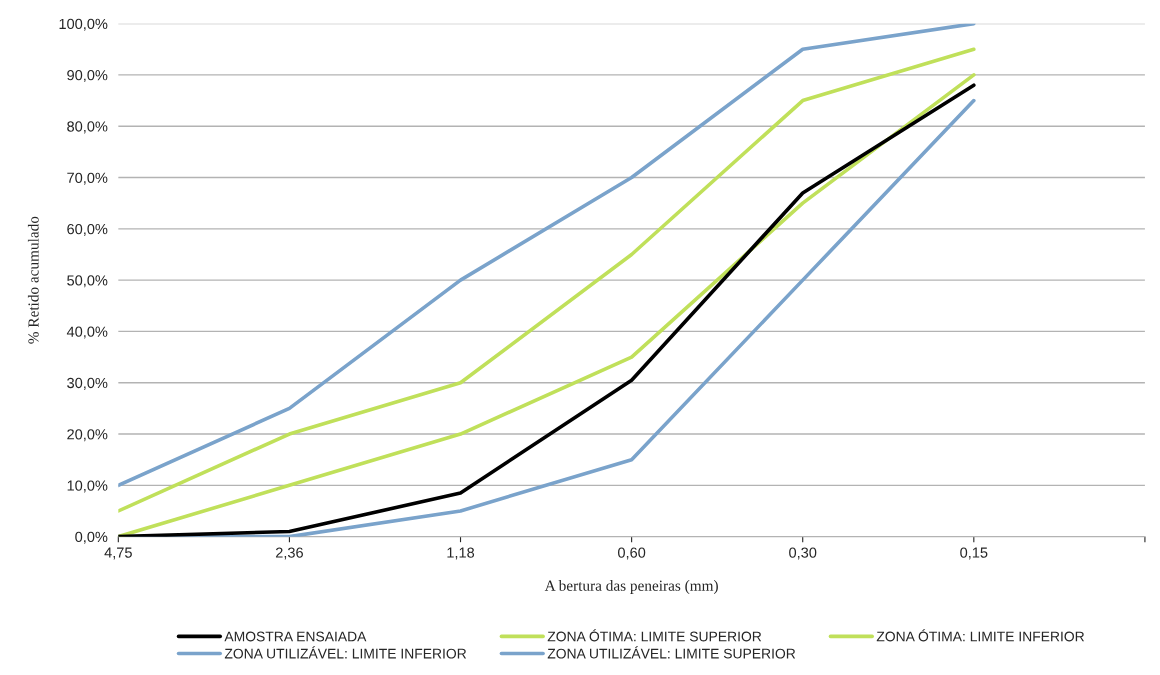  Describe the element at coordinates (87, 383) in the screenshot. I see `y-tick-label: 30,0%` at that location.